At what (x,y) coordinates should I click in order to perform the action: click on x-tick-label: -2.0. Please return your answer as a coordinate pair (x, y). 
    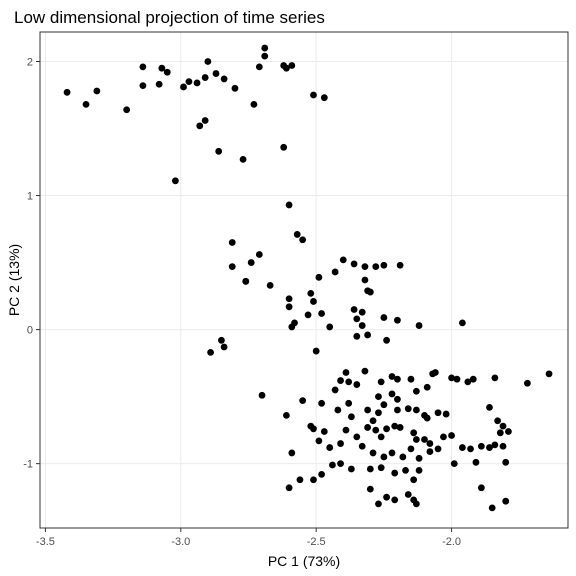
    Looking at the image, I should click on (451, 542).